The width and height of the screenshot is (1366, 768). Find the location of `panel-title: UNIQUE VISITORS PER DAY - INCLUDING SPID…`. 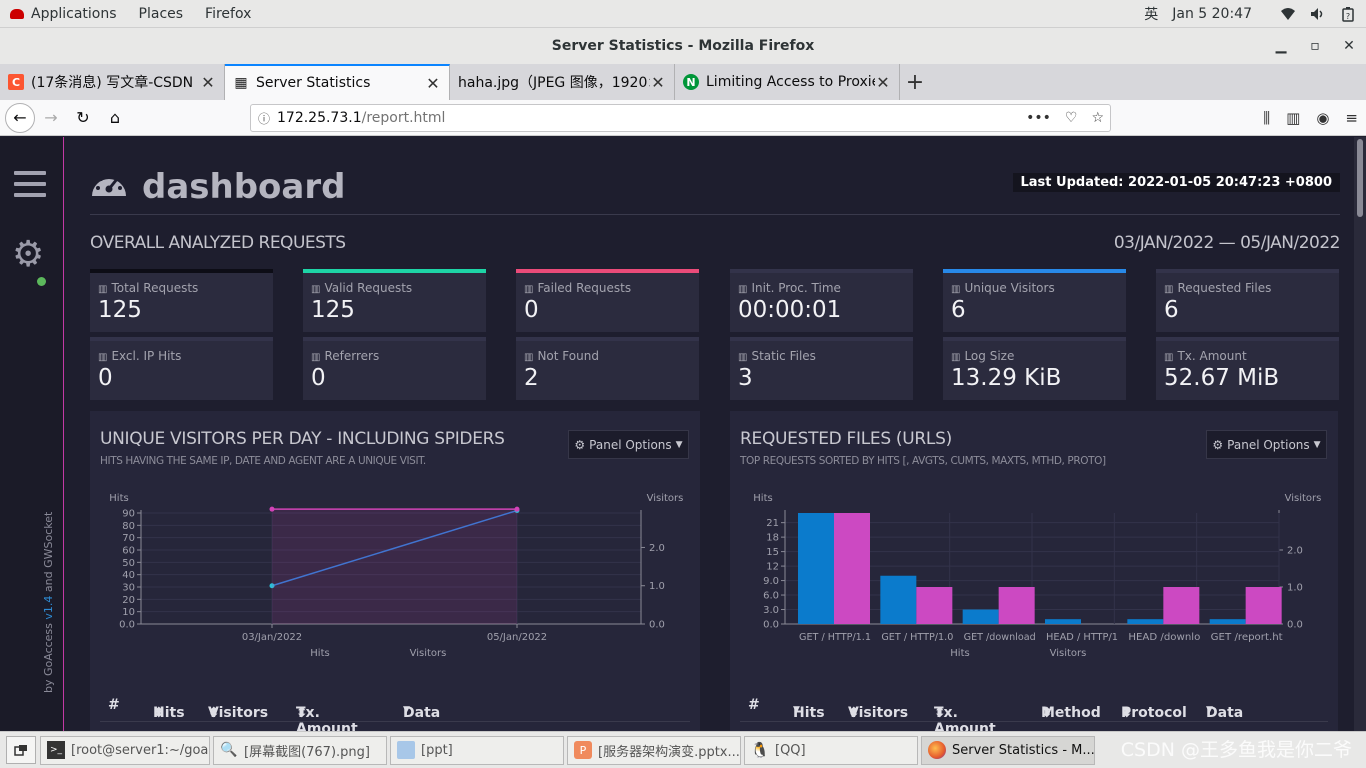

panel-title: UNIQUE VISITORS PER DAY - INCLUDING SPID… is located at coordinates (302, 439).